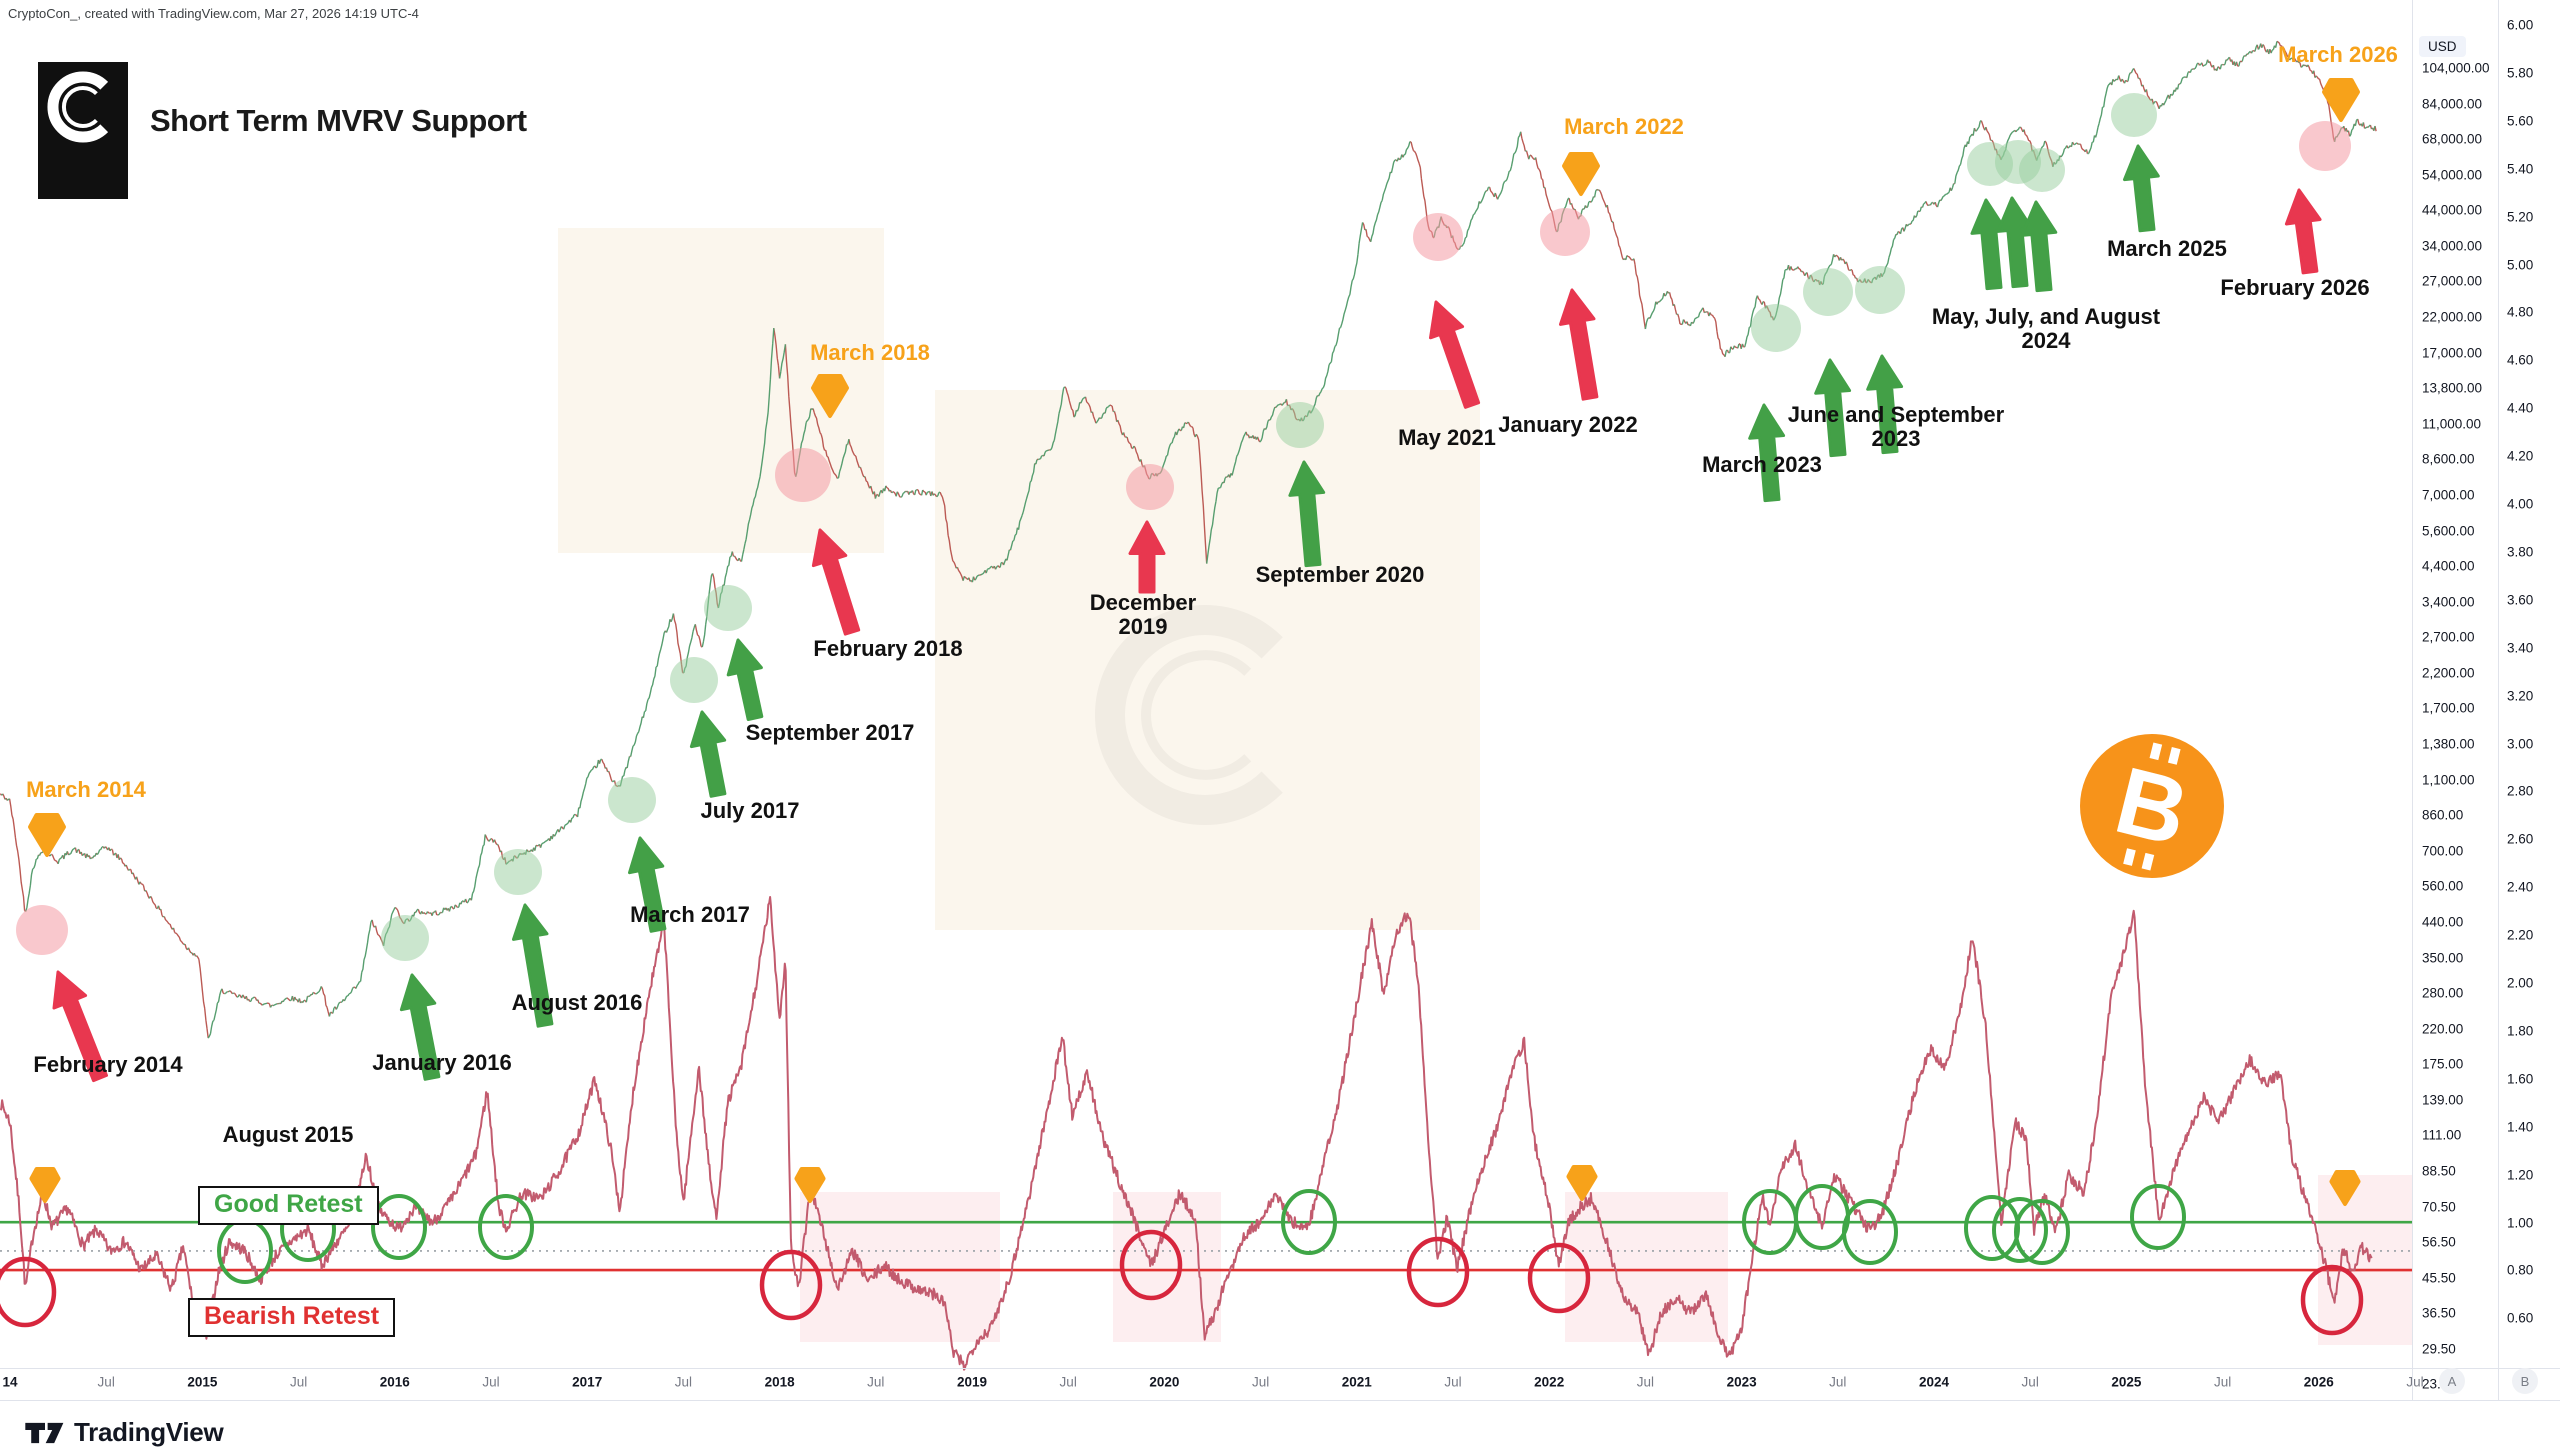 The image size is (2560, 1456). I want to click on price-axis-label: 440.00, so click(2443, 922).